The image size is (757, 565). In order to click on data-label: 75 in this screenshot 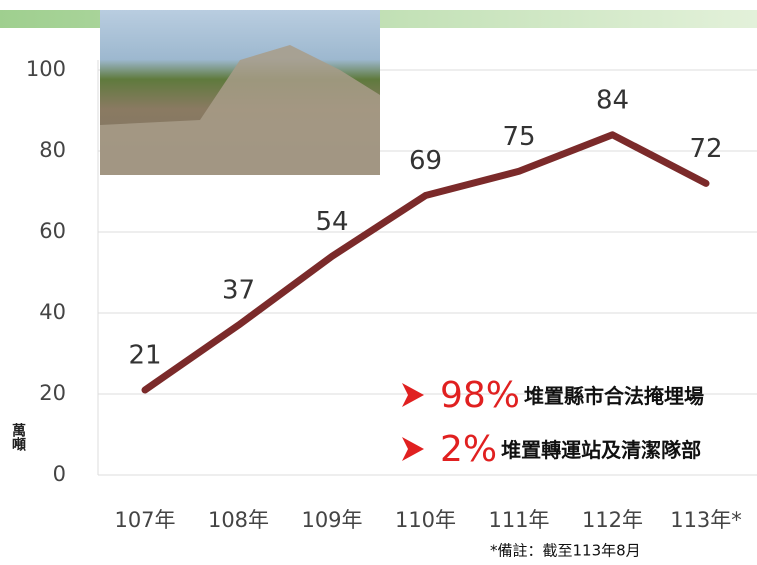, I will do `click(518, 137)`.